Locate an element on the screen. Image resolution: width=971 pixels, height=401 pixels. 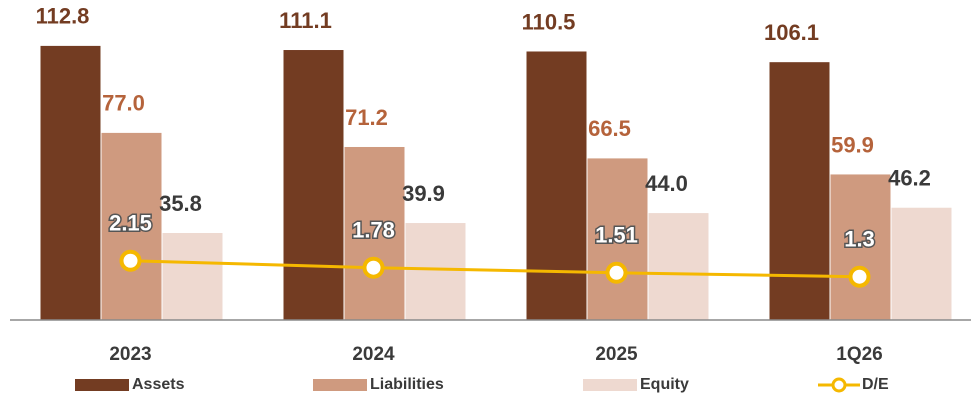
legend-label: Equity is located at coordinates (664, 384).